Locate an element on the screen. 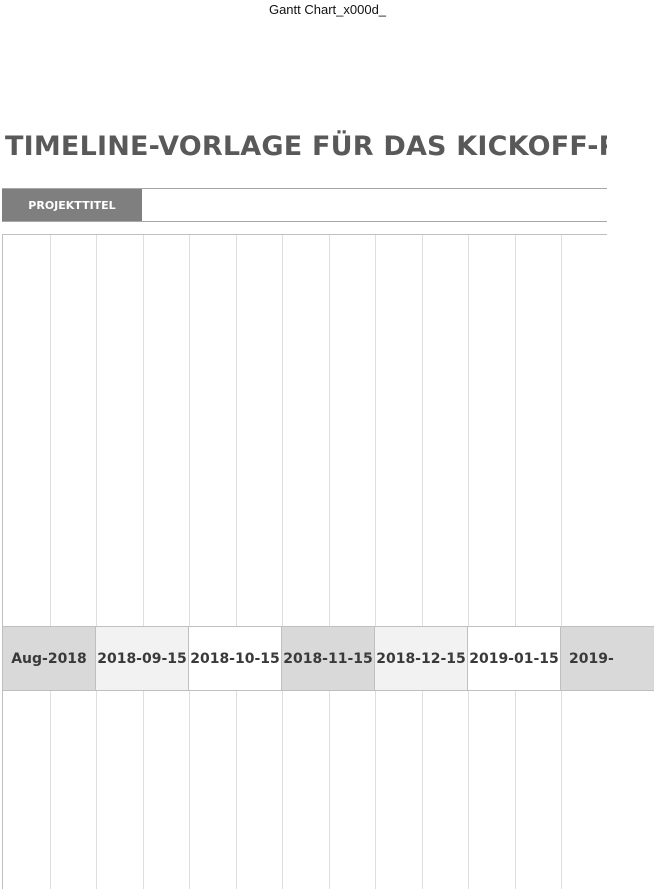 Image resolution: width=655 pixels, height=889 pixels. date-cell: 2019- is located at coordinates (607, 658).